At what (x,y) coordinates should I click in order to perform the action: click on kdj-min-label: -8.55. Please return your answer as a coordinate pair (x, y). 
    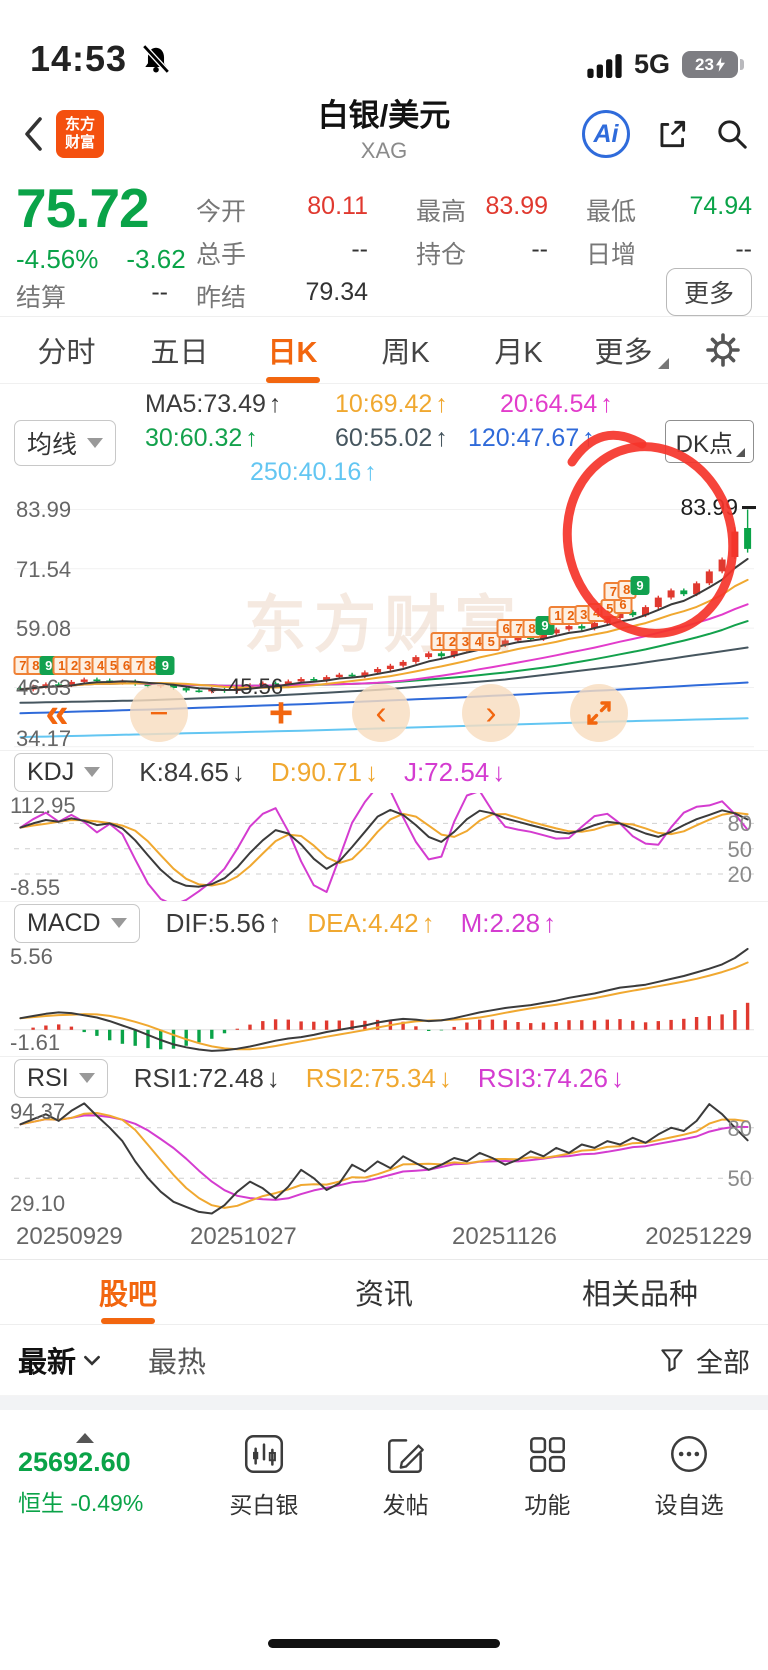
    Looking at the image, I should click on (35, 887).